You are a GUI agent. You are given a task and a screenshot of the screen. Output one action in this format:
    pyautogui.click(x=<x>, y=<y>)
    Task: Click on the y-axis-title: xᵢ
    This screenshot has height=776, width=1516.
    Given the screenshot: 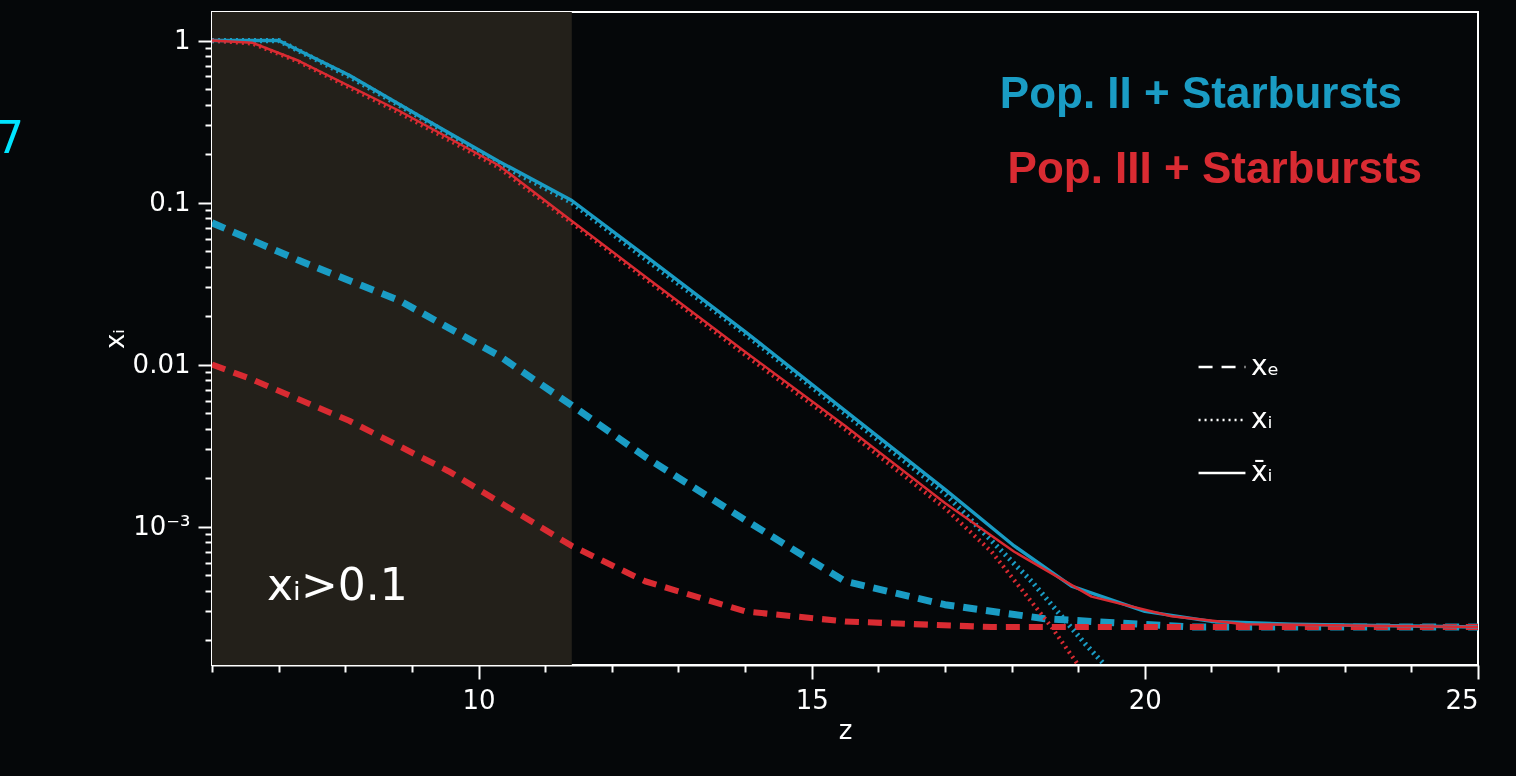 What is the action you would take?
    pyautogui.click(x=114, y=339)
    